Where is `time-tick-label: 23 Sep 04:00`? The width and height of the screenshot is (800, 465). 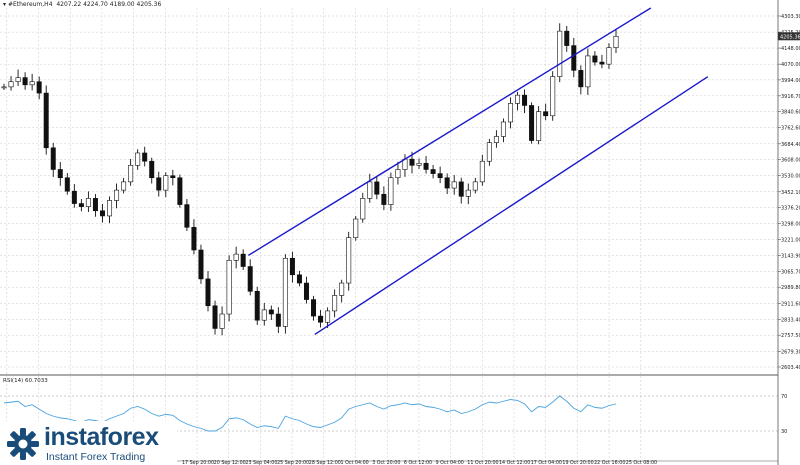
time-tick-label: 23 Sep 04:00 is located at coordinates (261, 462).